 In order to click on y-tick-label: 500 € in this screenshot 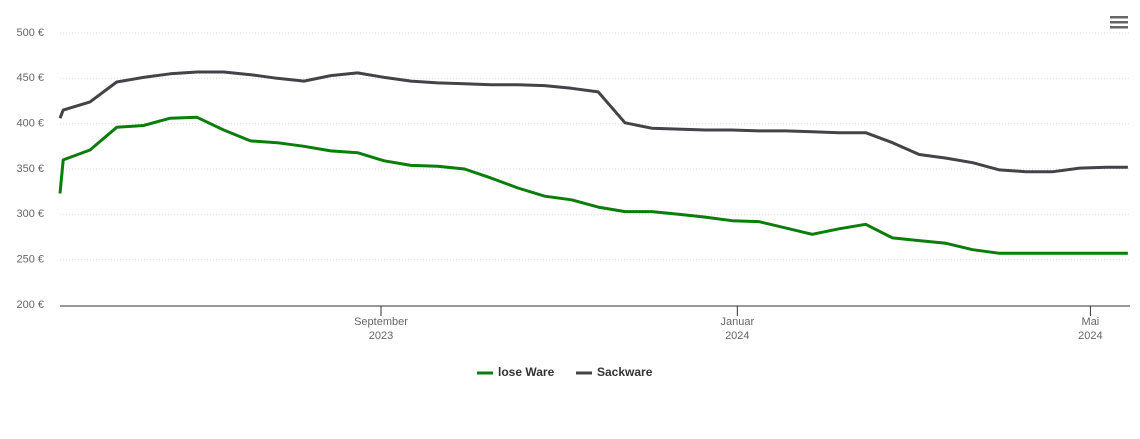, I will do `click(30, 33)`.